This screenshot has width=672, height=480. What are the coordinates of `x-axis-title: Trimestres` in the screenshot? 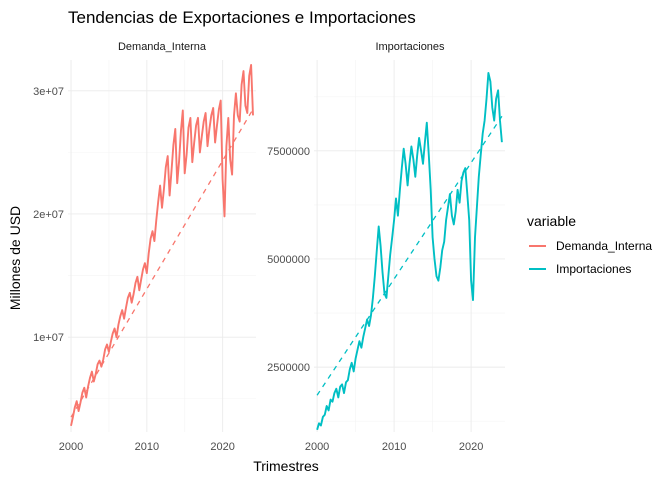 It's located at (286, 466).